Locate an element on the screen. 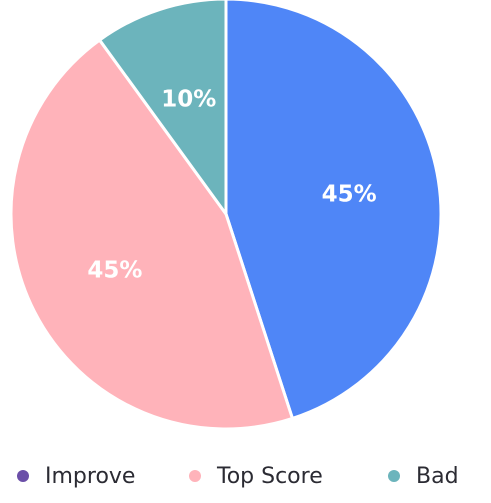  legend-label: Bad is located at coordinates (437, 476).